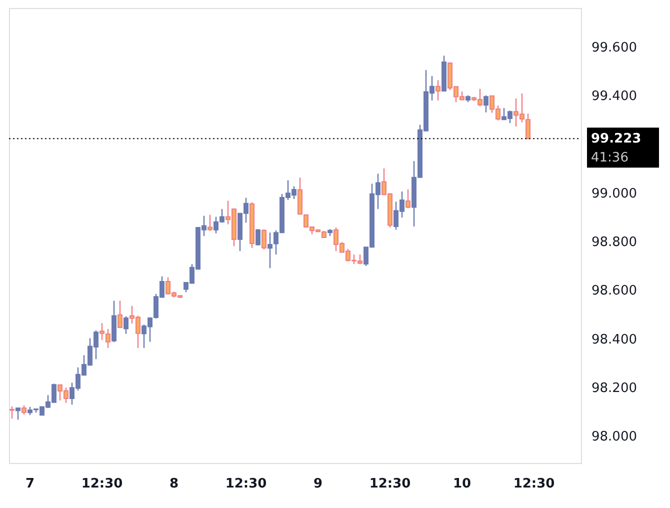 The width and height of the screenshot is (670, 508). I want to click on y-tick-label: 98.600, so click(614, 291).